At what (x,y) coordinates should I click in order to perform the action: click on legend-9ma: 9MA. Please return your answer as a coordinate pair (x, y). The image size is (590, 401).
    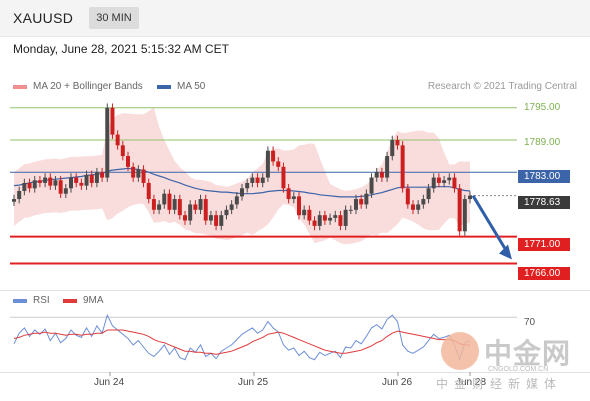
    Looking at the image, I should click on (83, 300).